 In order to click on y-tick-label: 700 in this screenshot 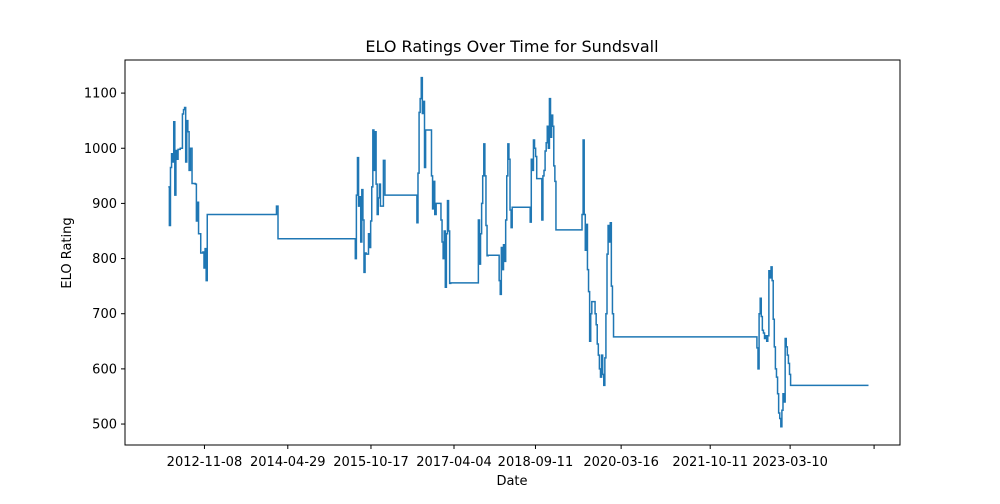, I will do `click(104, 314)`.